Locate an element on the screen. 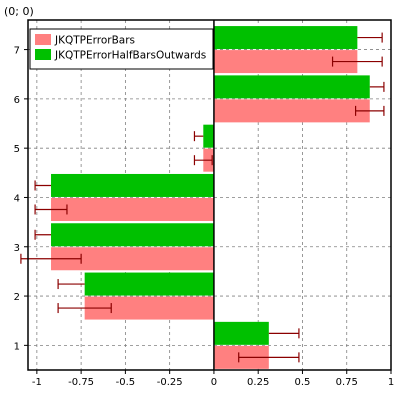  y-tick-label: 5 is located at coordinates (17, 149).